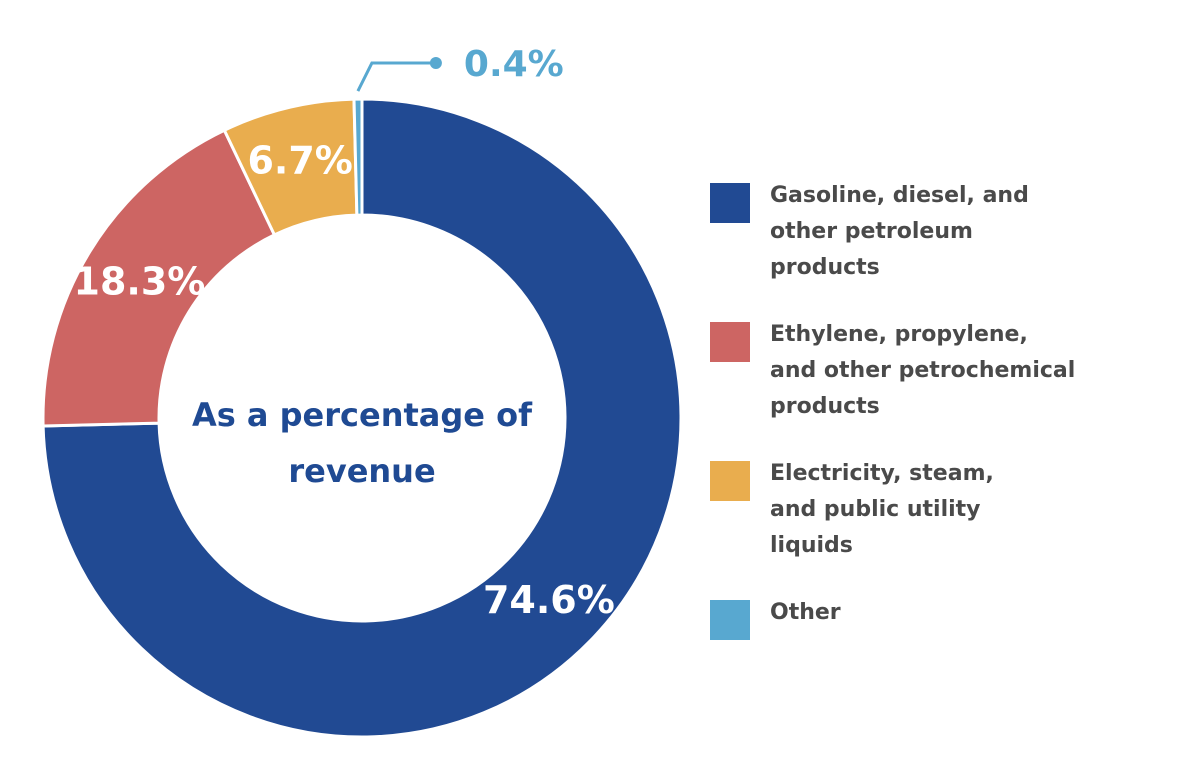 The width and height of the screenshot is (1178, 762). Describe the element at coordinates (361, 471) in the screenshot. I see `center-label-line-2: revenue` at that location.